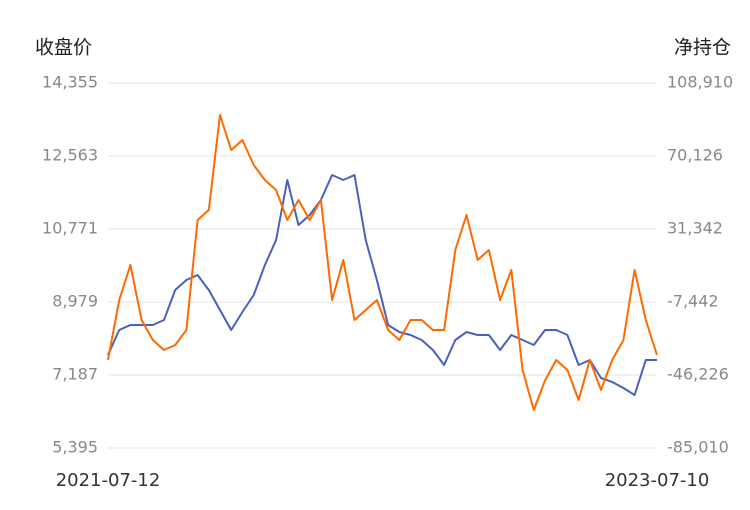  What do you see at coordinates (702, 48) in the screenshot?
I see `y2-axis-title: 净持仓` at bounding box center [702, 48].